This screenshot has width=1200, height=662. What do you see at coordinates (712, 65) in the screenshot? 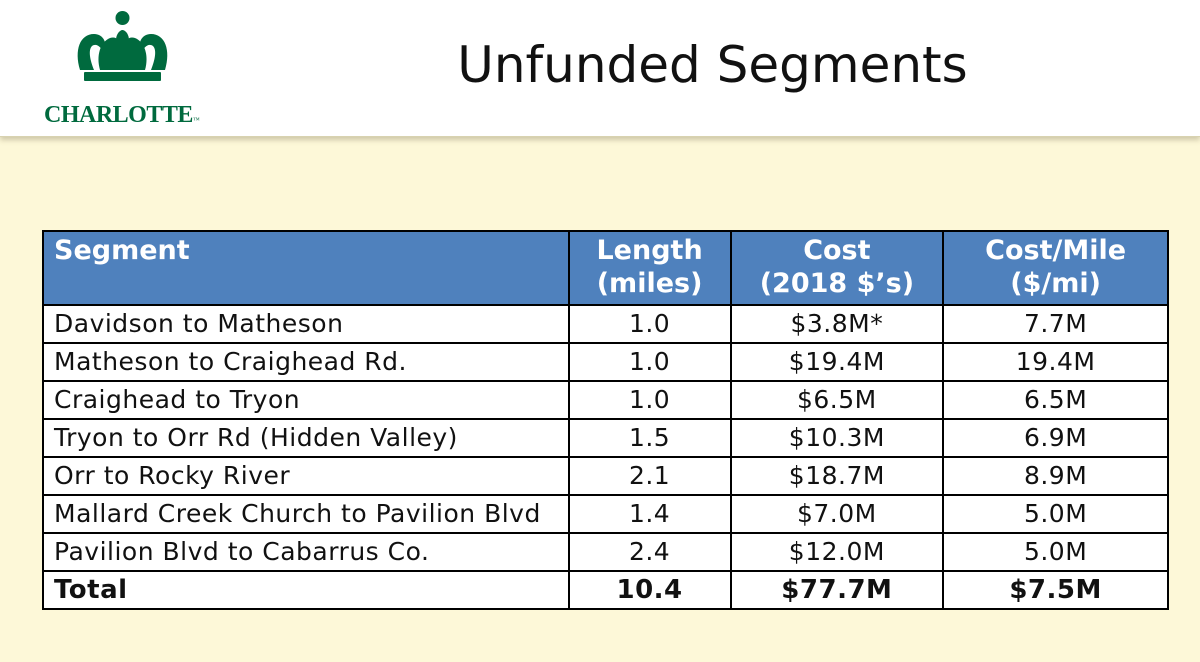
I see `page-title: Unfunded Segments` at bounding box center [712, 65].